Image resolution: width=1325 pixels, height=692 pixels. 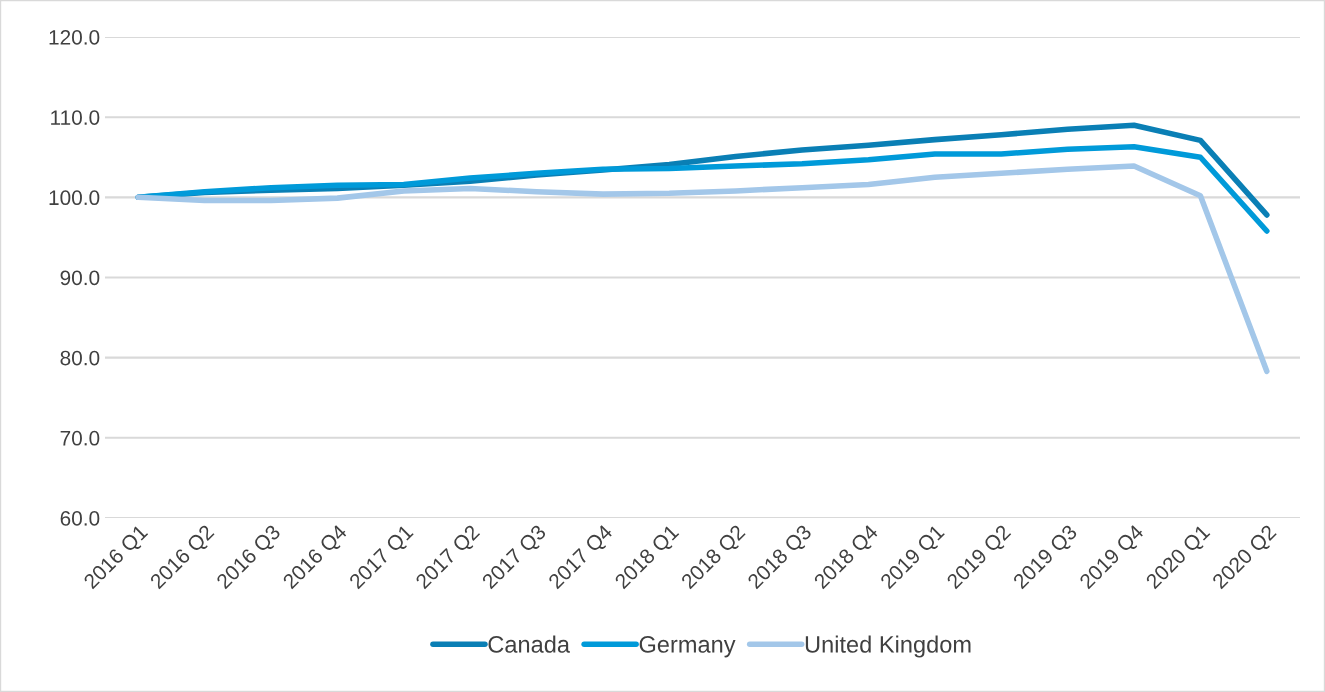 I want to click on y-tick-label: 80.0, so click(x=80, y=358).